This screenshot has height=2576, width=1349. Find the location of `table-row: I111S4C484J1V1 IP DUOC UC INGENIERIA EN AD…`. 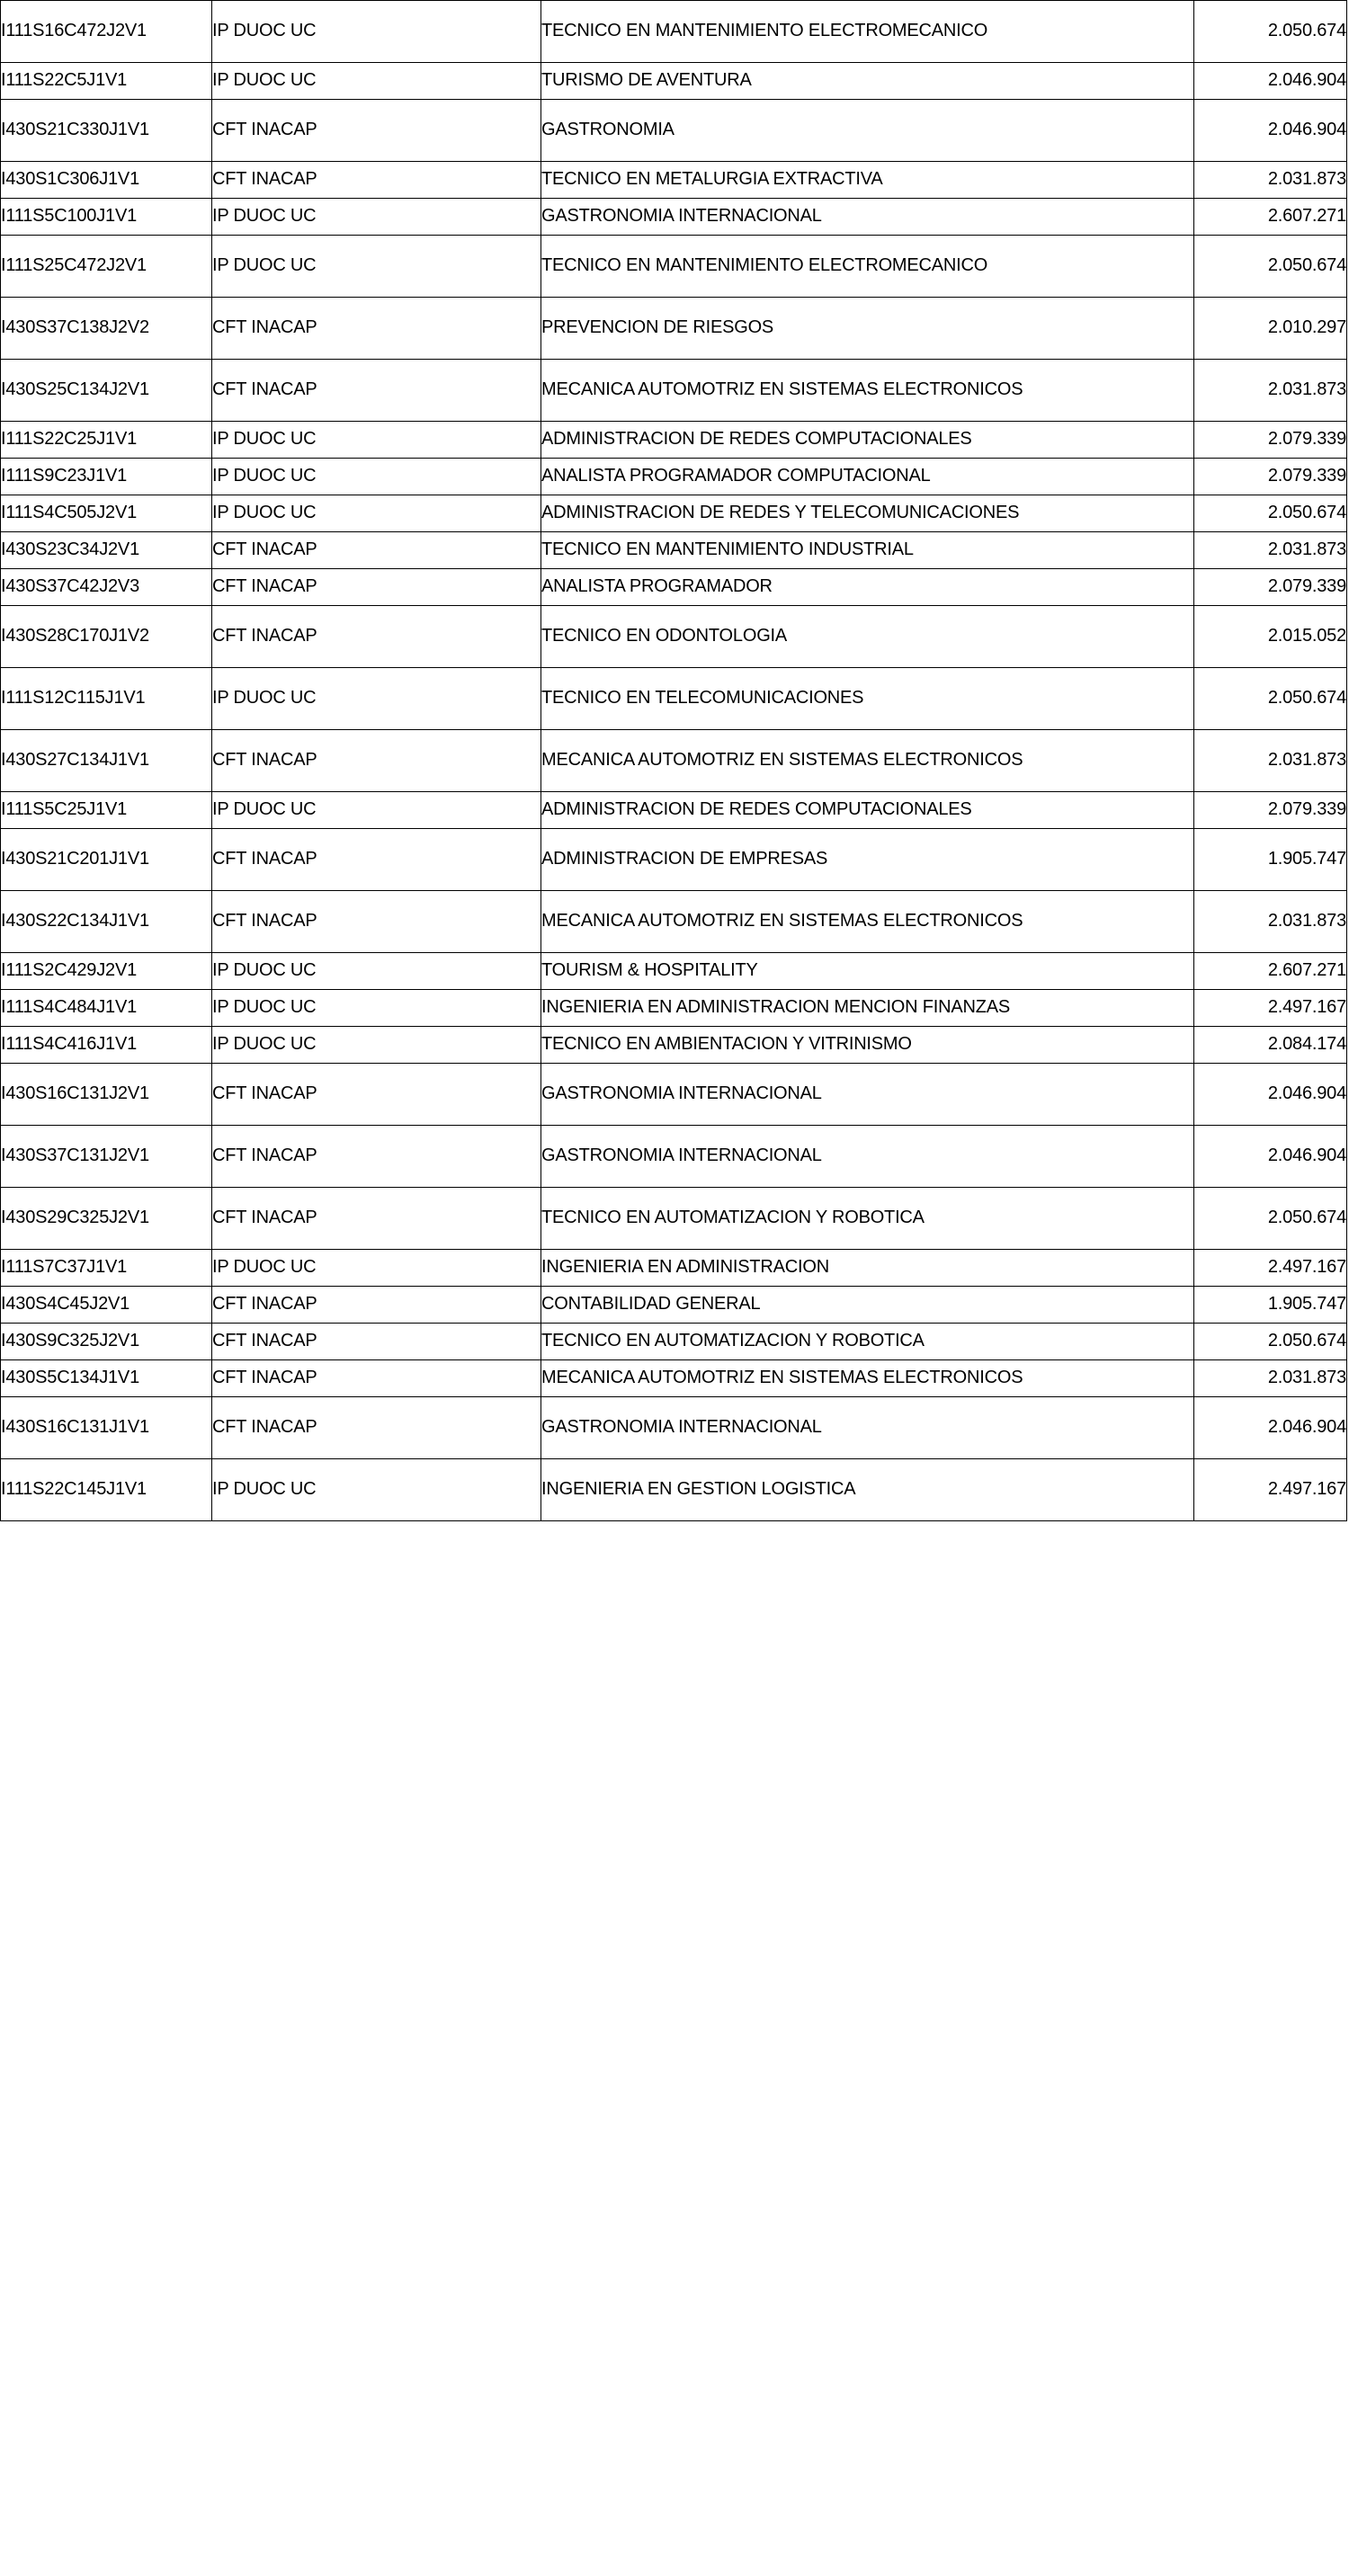

table-row: I111S4C484J1V1 IP DUOC UC INGENIERIA EN AD… is located at coordinates (673, 1008).